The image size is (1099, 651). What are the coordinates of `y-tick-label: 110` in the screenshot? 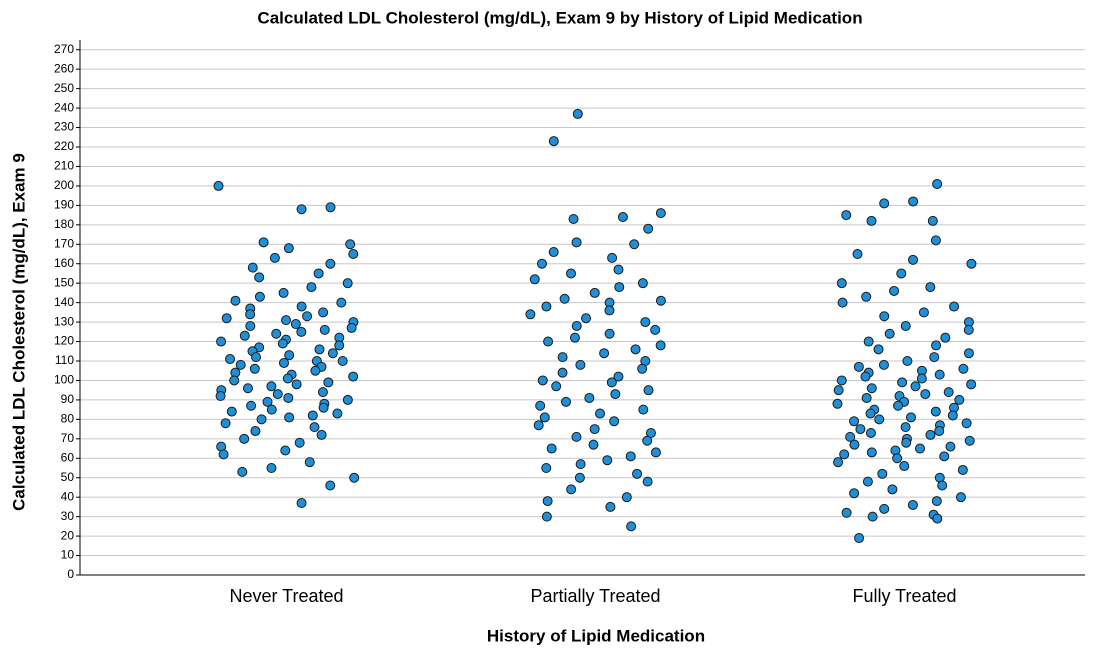 It's located at (64, 360).